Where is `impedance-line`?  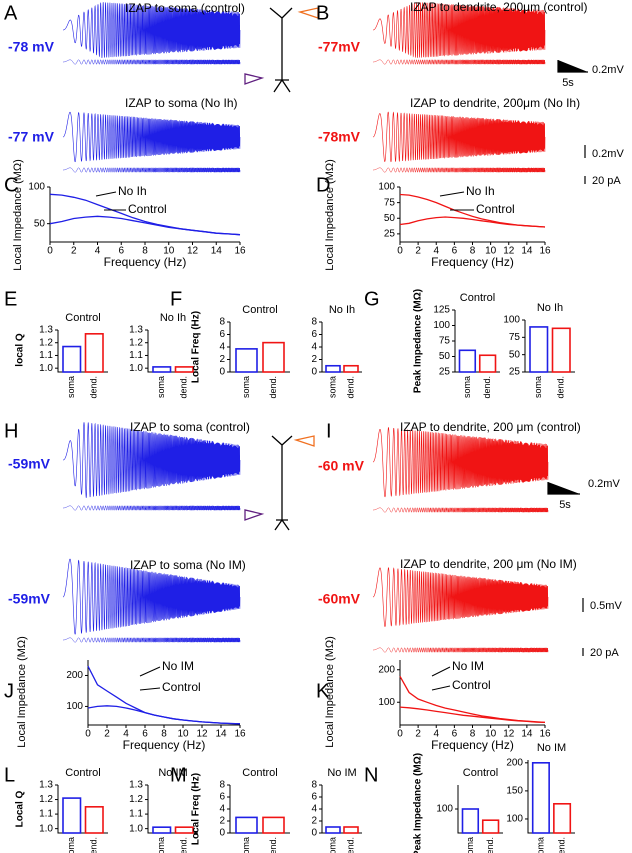
impedance-line is located at coordinates (164, 715).